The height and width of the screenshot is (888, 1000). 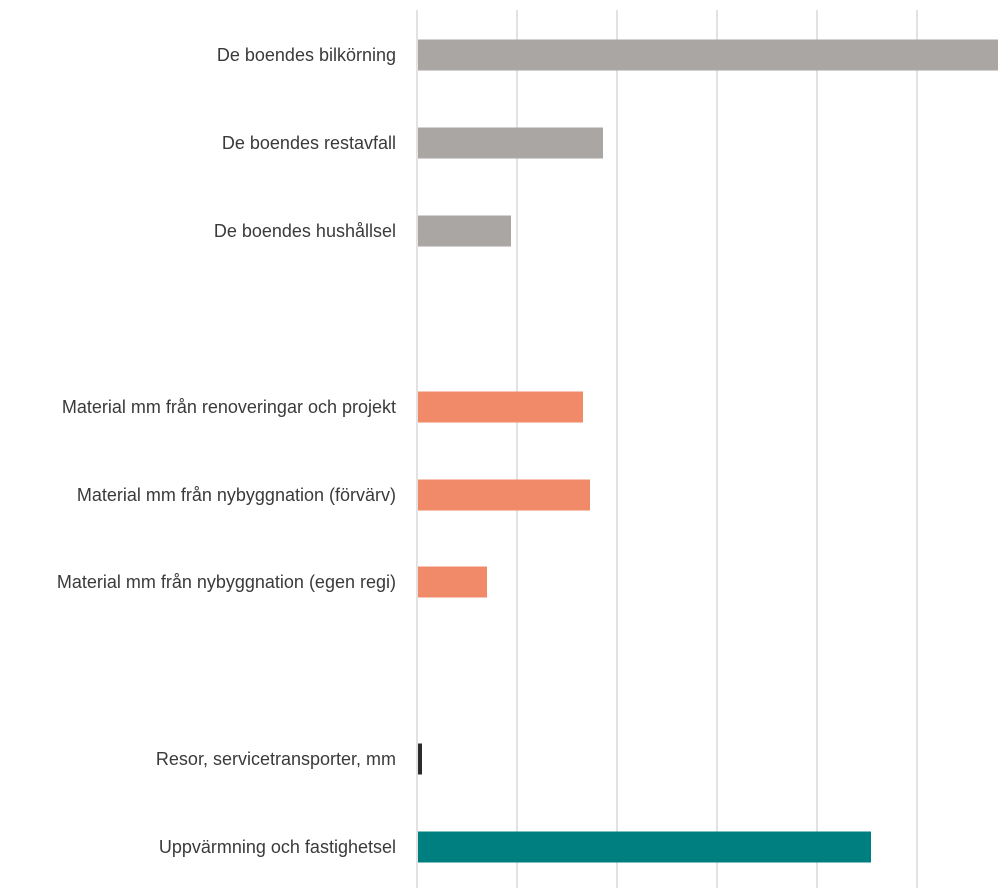 I want to click on category-label-6: Resor, servicetransporter, mm, so click(x=276, y=759).